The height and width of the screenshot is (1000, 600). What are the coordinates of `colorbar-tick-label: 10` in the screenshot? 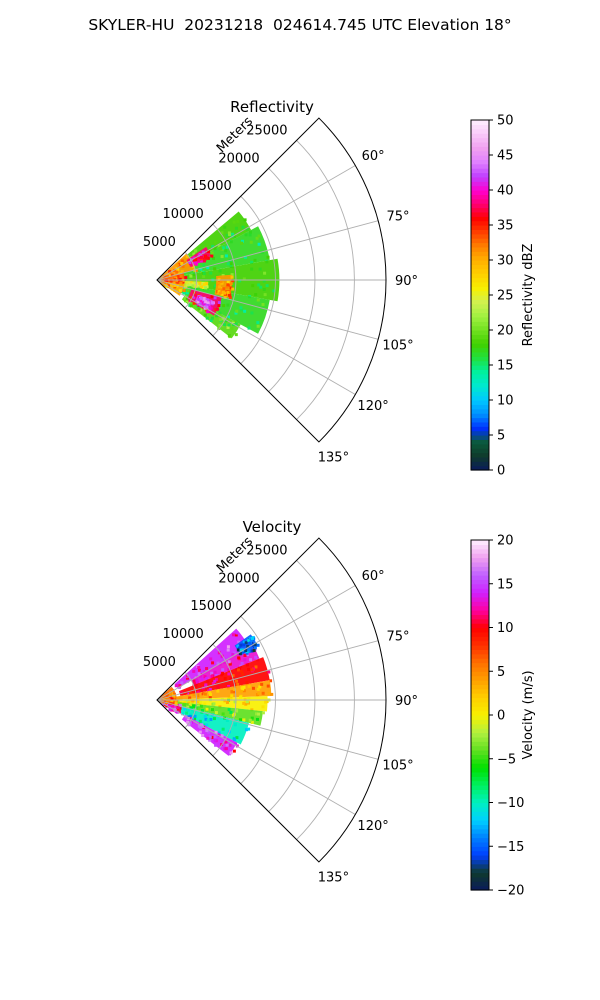 It's located at (505, 628).